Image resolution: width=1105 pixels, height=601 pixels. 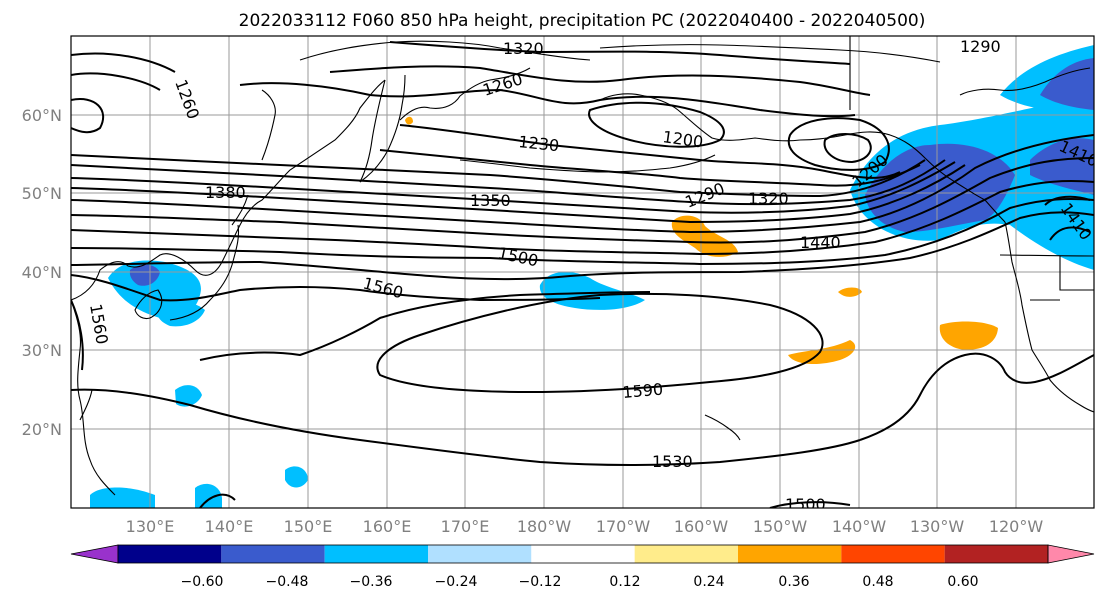 I want to click on colorbar-frame, so click(x=583, y=554).